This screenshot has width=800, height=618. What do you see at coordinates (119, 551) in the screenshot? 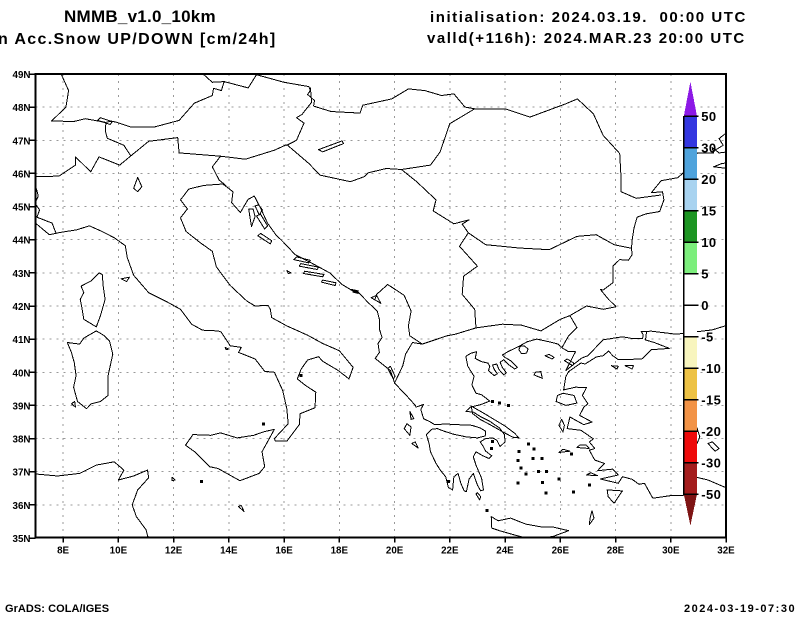
I see `svg-text: 10E` at bounding box center [119, 551].